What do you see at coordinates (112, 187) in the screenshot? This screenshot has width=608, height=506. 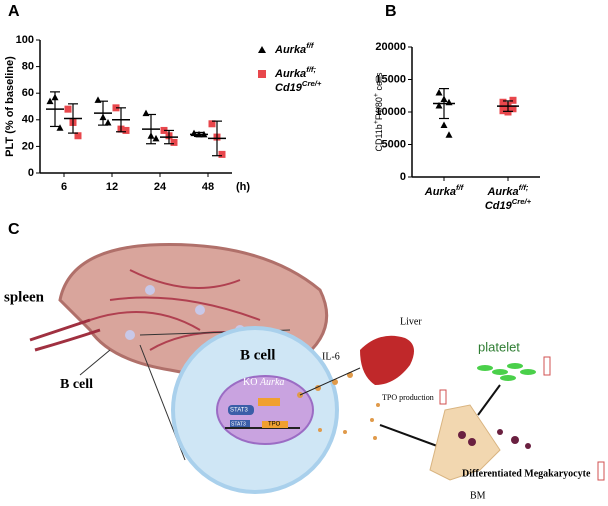 I see `x-tick-label: 12` at bounding box center [112, 187].